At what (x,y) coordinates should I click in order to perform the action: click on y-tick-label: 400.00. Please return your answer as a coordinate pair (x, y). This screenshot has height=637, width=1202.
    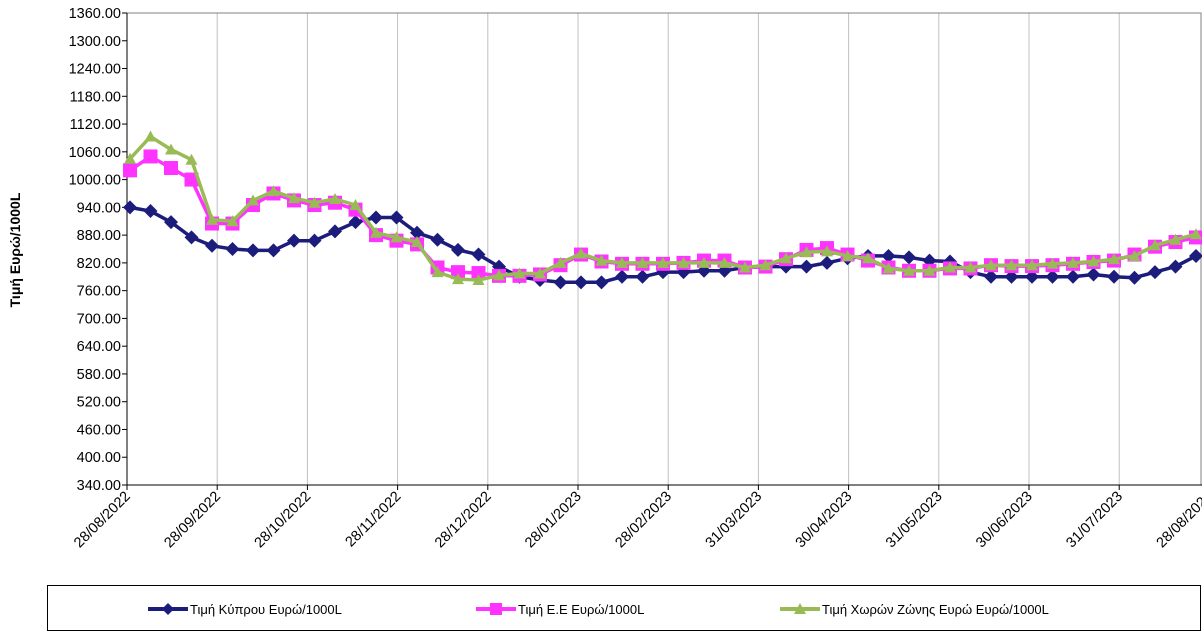
    Looking at the image, I should click on (99, 458).